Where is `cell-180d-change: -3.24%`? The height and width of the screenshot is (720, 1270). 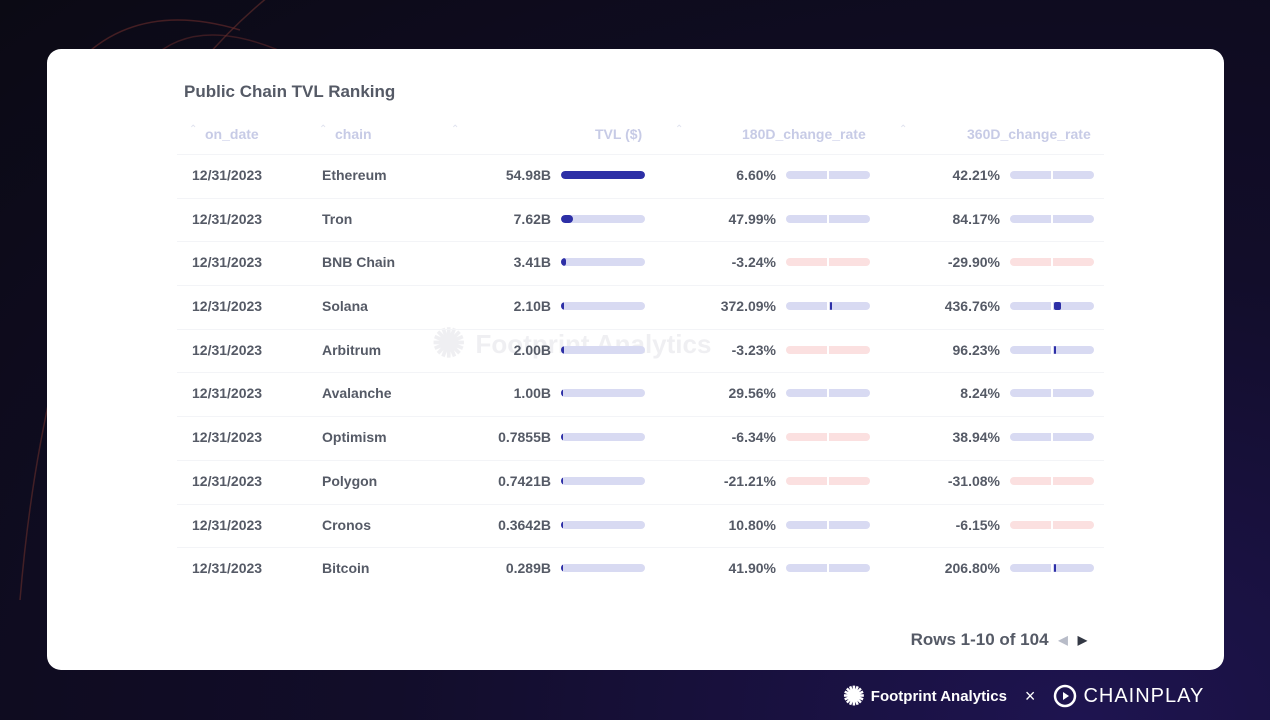
cell-180d-change: -3.24% is located at coordinates (753, 262).